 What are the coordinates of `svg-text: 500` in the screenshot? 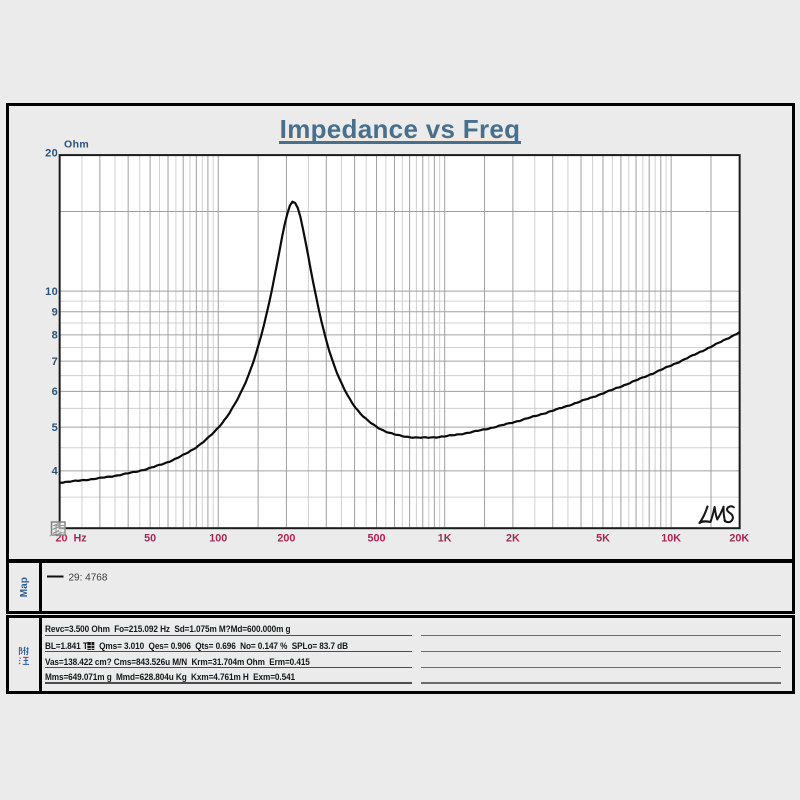 It's located at (376, 539).